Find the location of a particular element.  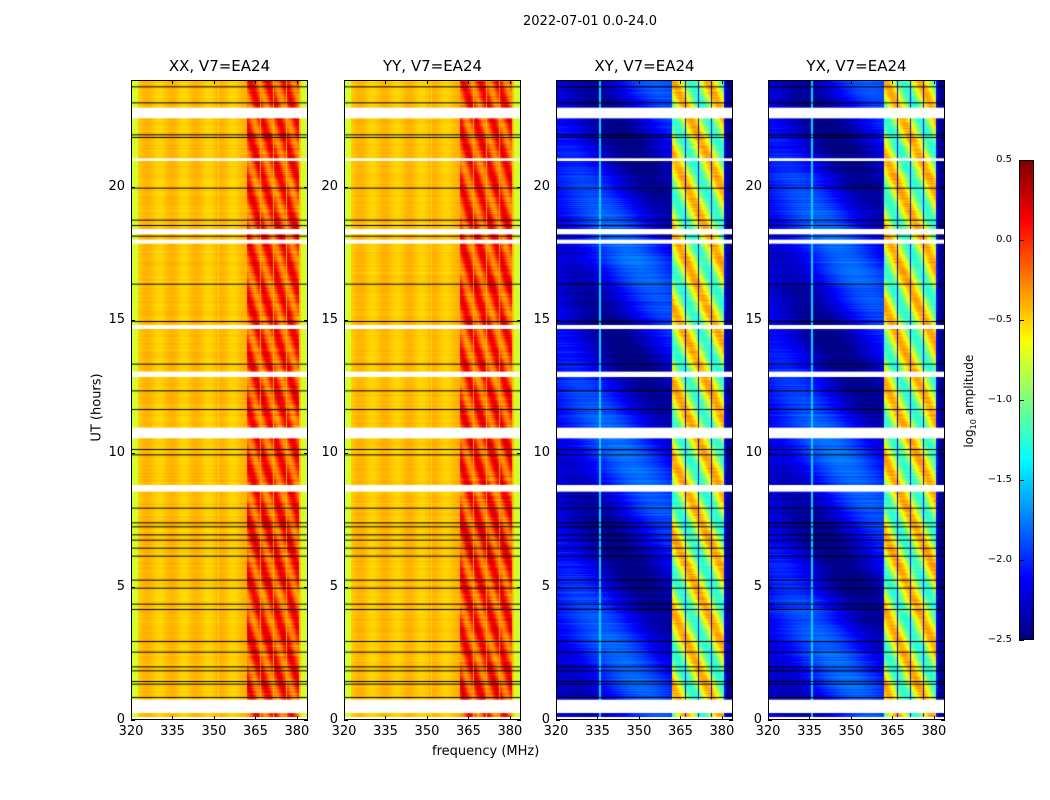

heatmap-yy is located at coordinates (432, 400).